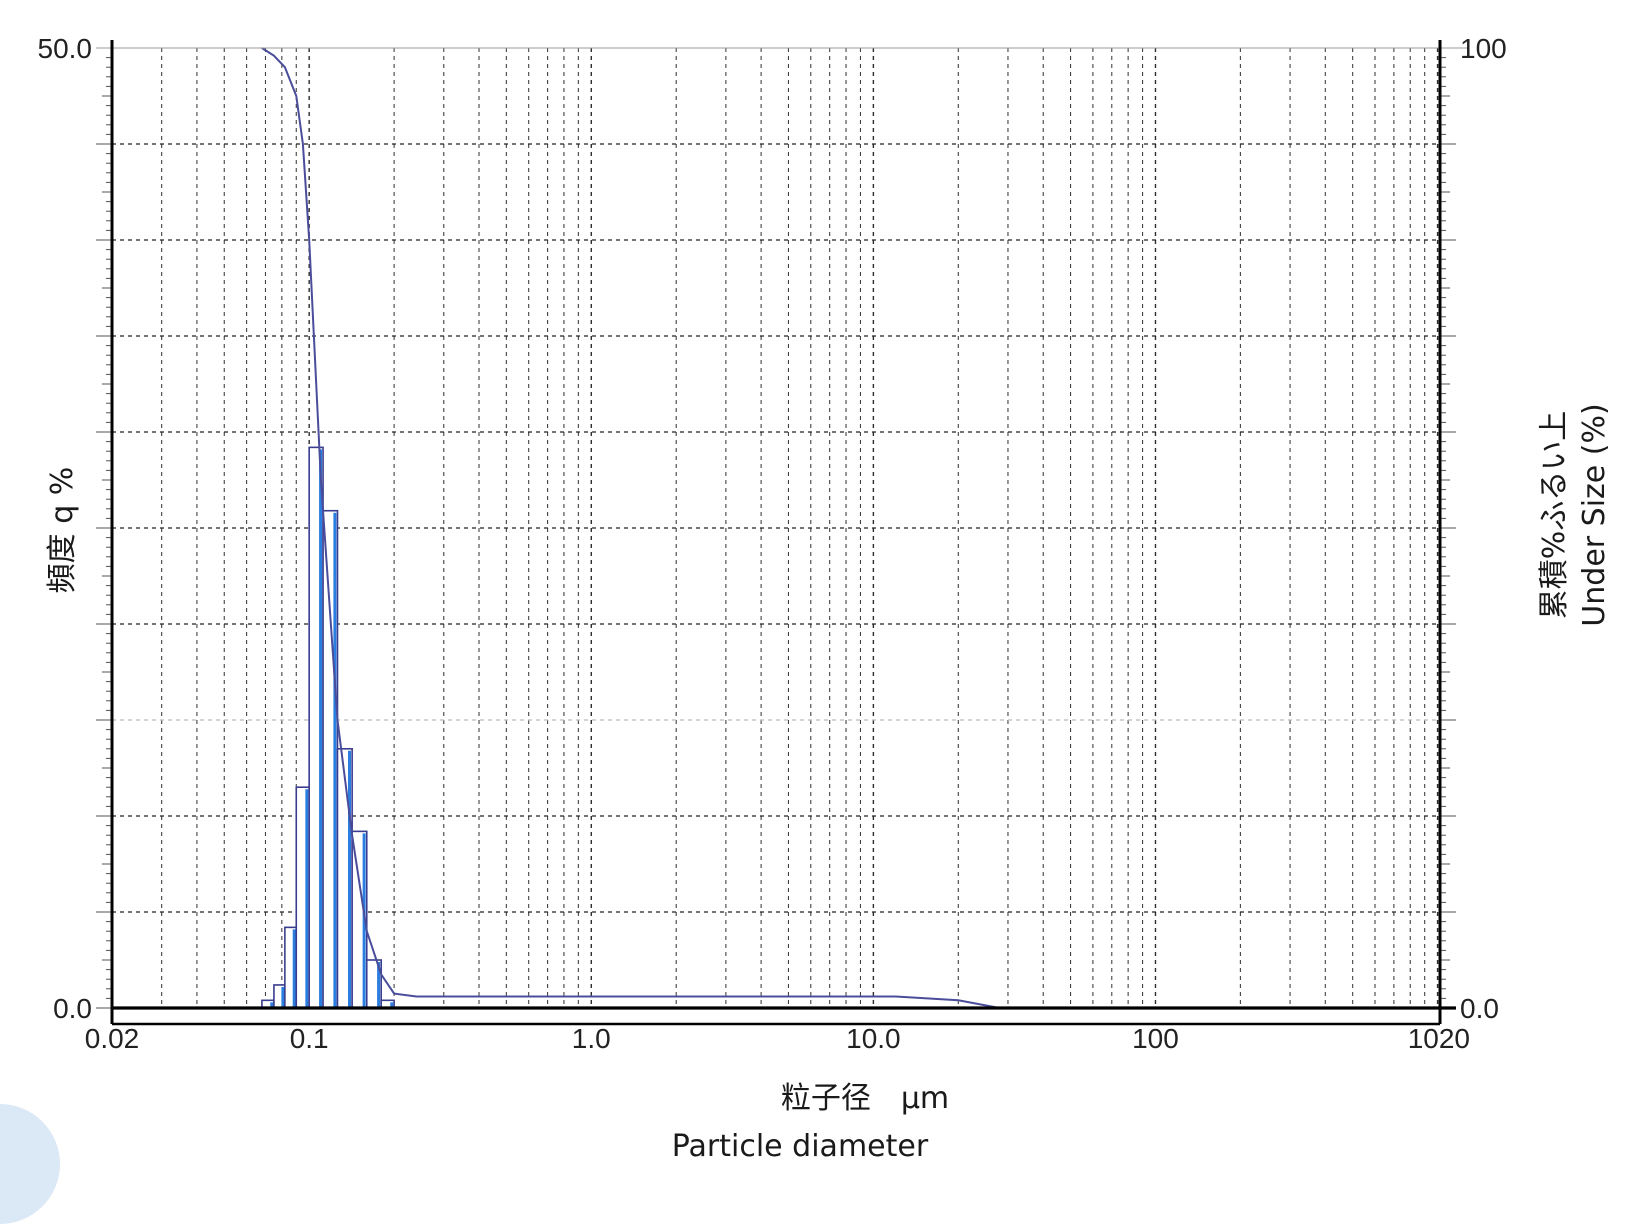 The width and height of the screenshot is (1636, 1224). Describe the element at coordinates (309, 1038) in the screenshot. I see `x-tick-label: 0.1` at that location.